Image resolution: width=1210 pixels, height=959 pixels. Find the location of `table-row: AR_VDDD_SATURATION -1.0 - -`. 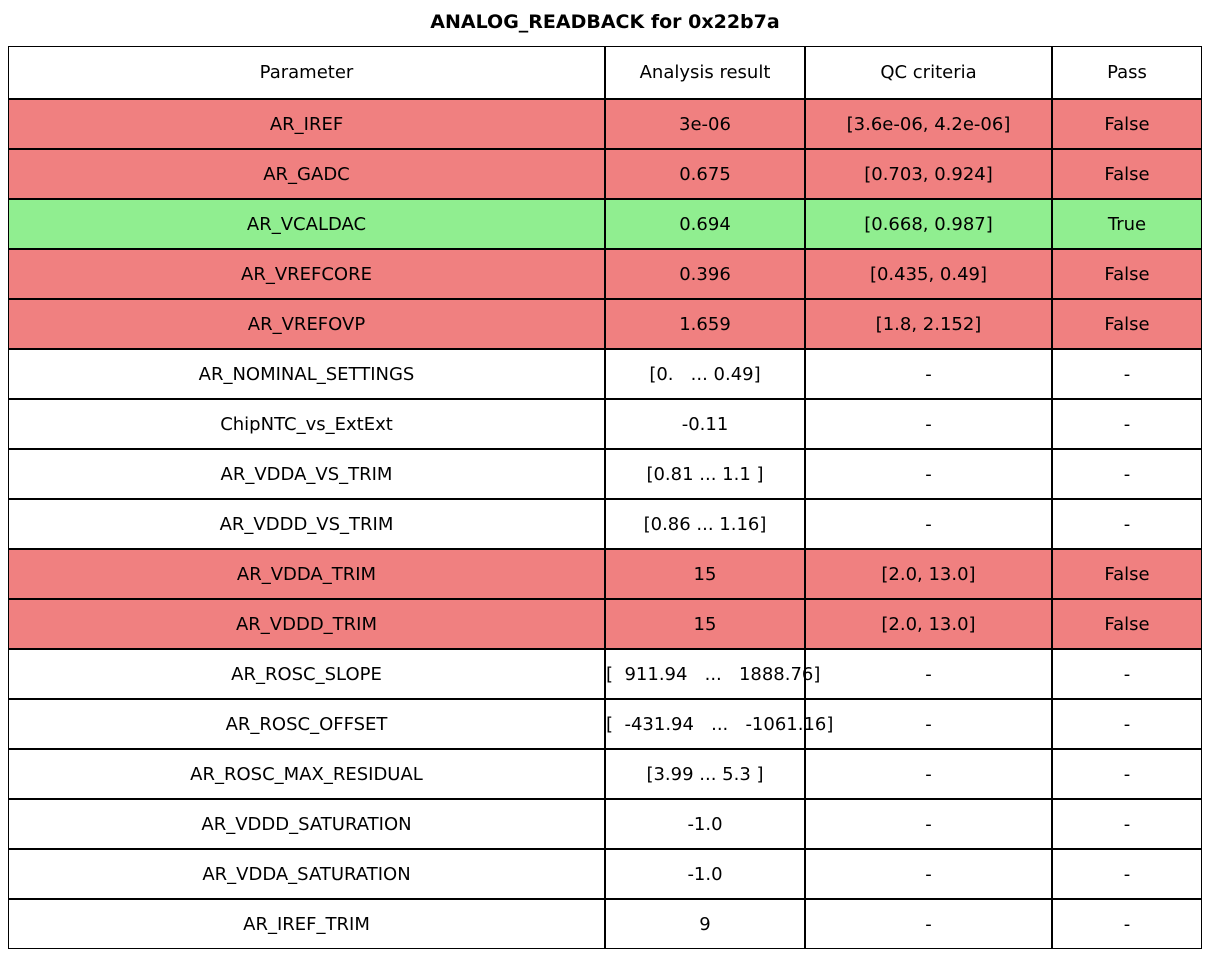

table-row: AR_VDDD_SATURATION -1.0 - - is located at coordinates (605, 824).